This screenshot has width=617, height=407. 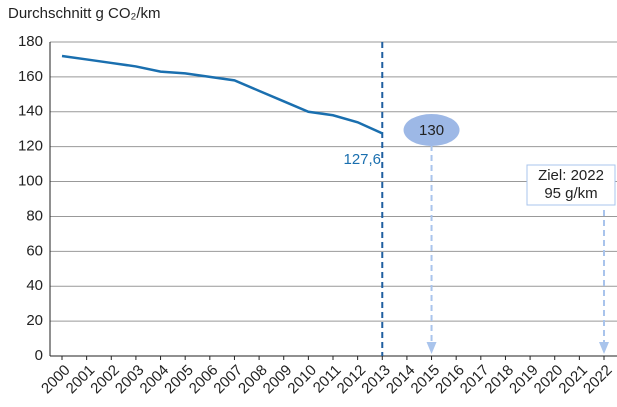 What do you see at coordinates (34, 285) in the screenshot?
I see `y-tick-label: 40` at bounding box center [34, 285].